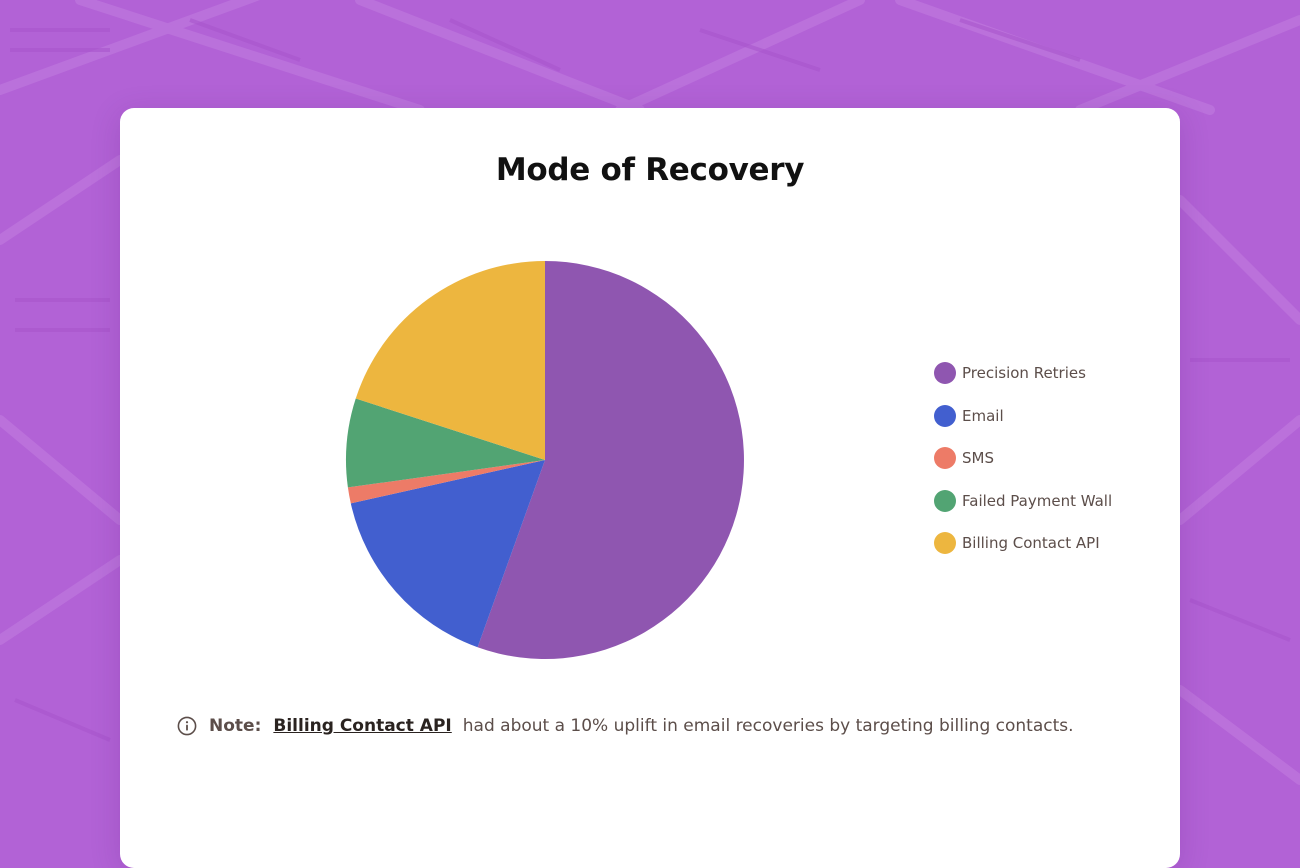  Describe the element at coordinates (450, 360) in the screenshot. I see `pie-slice-billing-contact-api` at that location.